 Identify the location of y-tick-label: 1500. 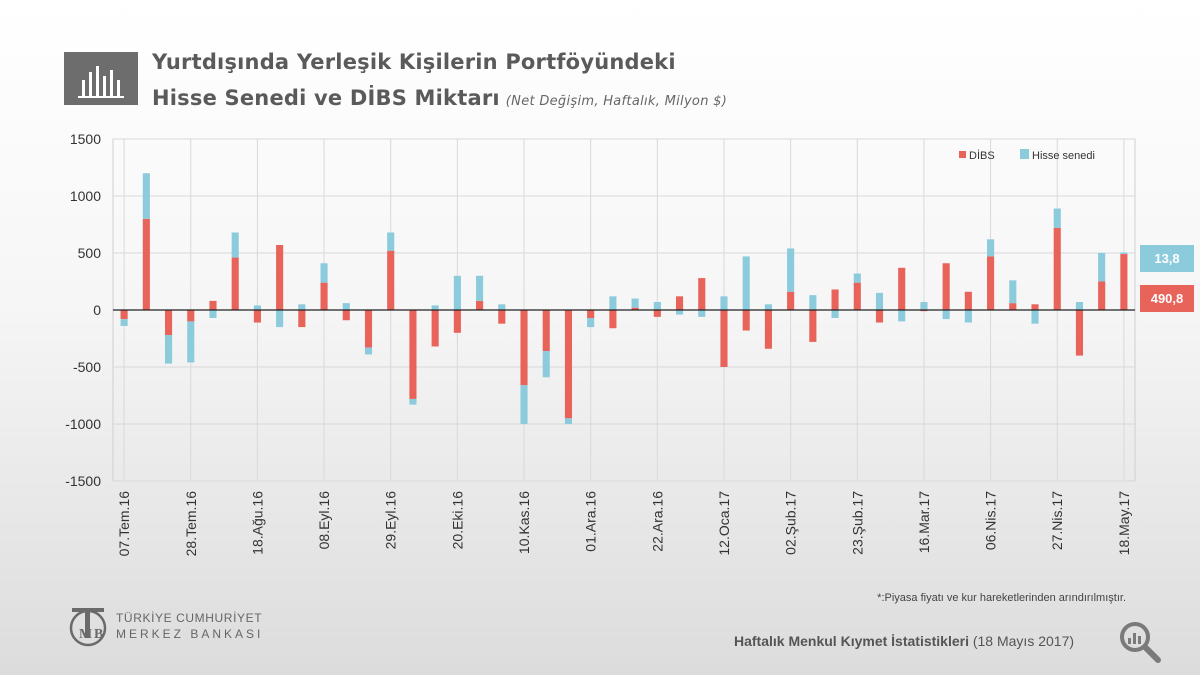
(85, 139).